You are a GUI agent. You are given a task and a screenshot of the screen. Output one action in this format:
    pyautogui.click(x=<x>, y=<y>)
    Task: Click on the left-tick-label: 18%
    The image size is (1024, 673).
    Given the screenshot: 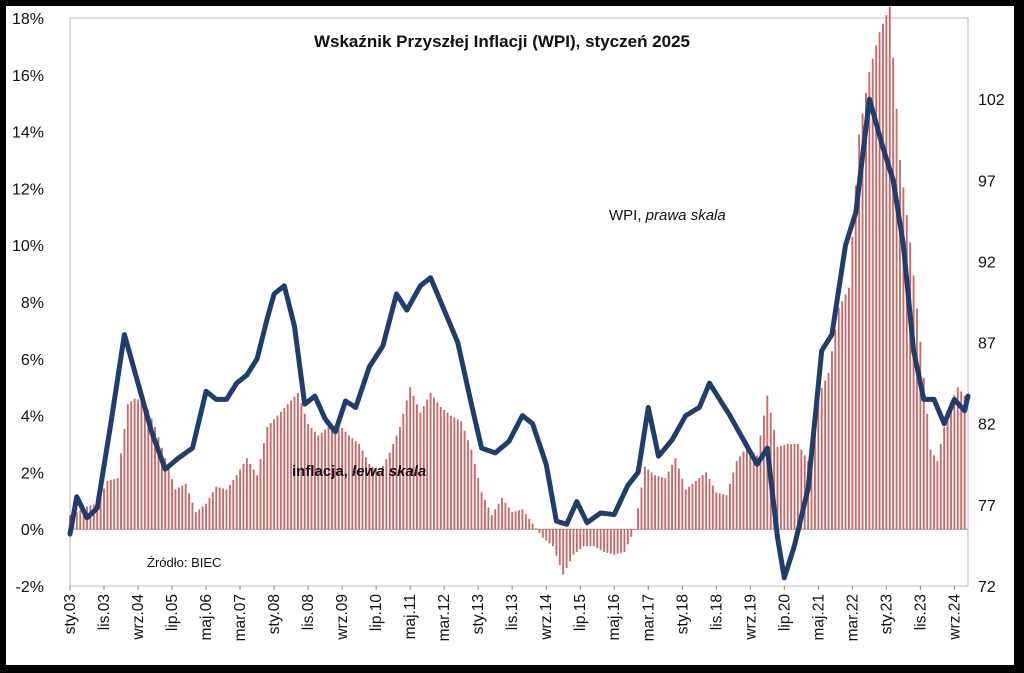 What is the action you would take?
    pyautogui.click(x=28, y=19)
    